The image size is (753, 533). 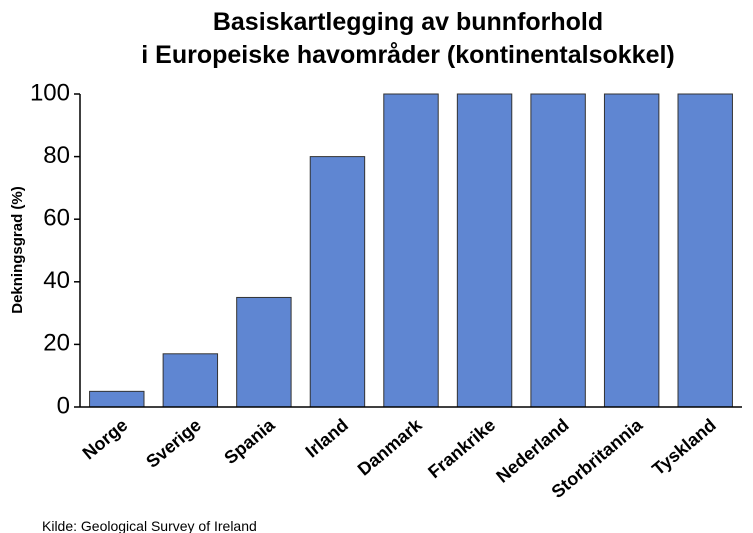 I want to click on y-tick-label: 60, so click(x=56, y=218).